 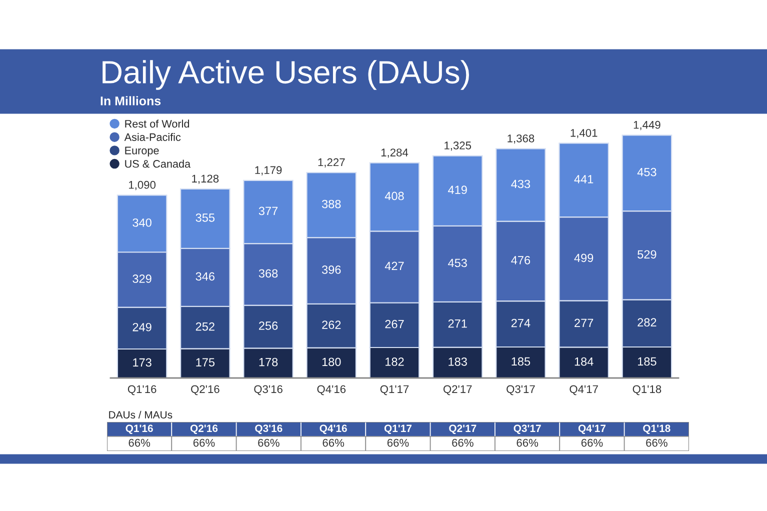 I want to click on data-label: 175, so click(x=205, y=362).